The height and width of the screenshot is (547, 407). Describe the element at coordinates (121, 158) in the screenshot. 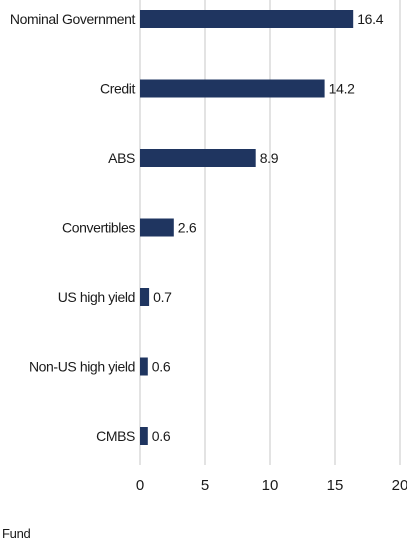

I see `category-label: ABS` at that location.